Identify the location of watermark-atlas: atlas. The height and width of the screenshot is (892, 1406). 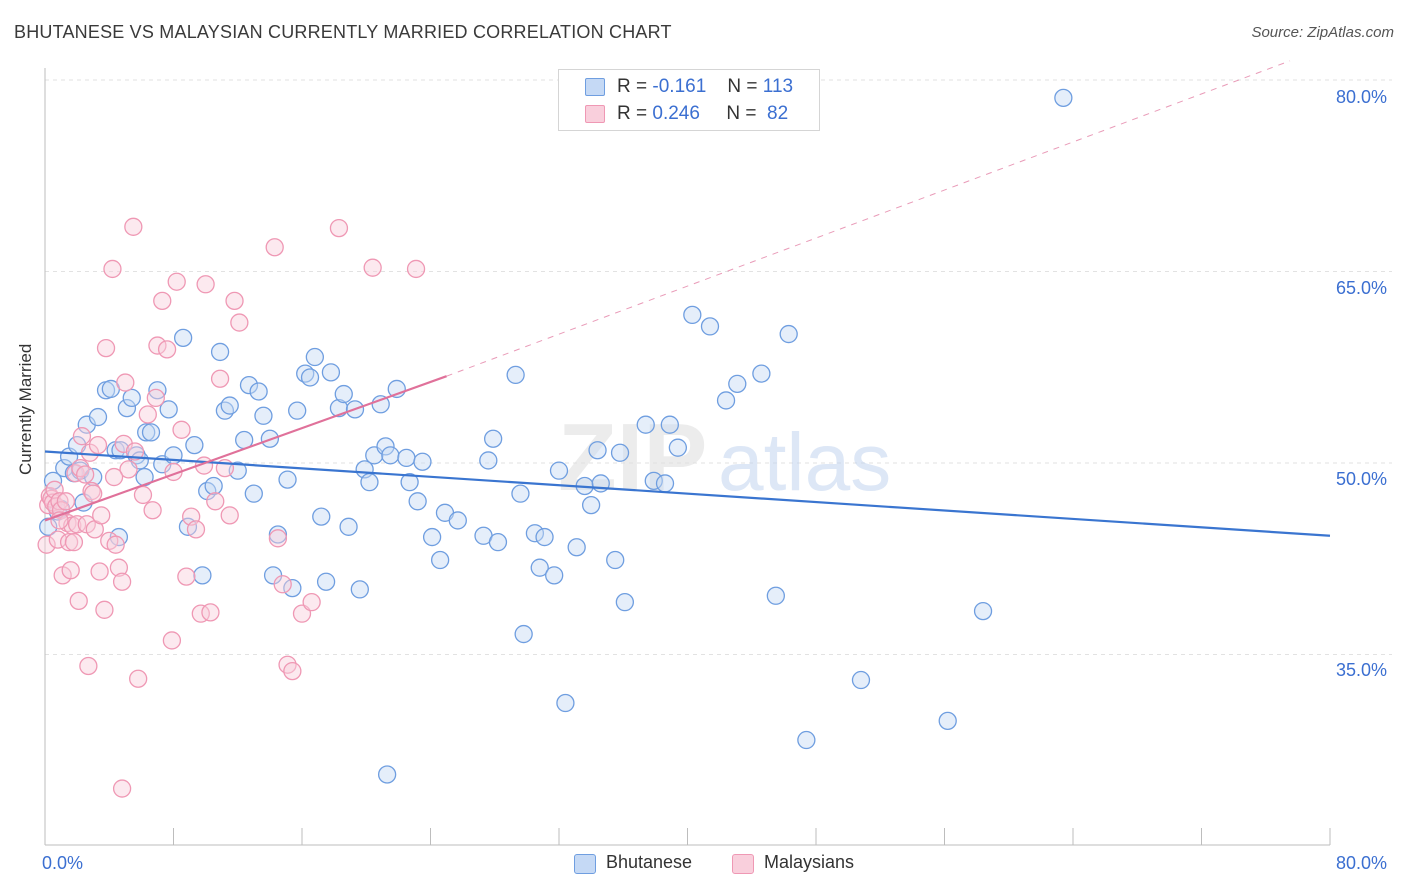
(804, 462).